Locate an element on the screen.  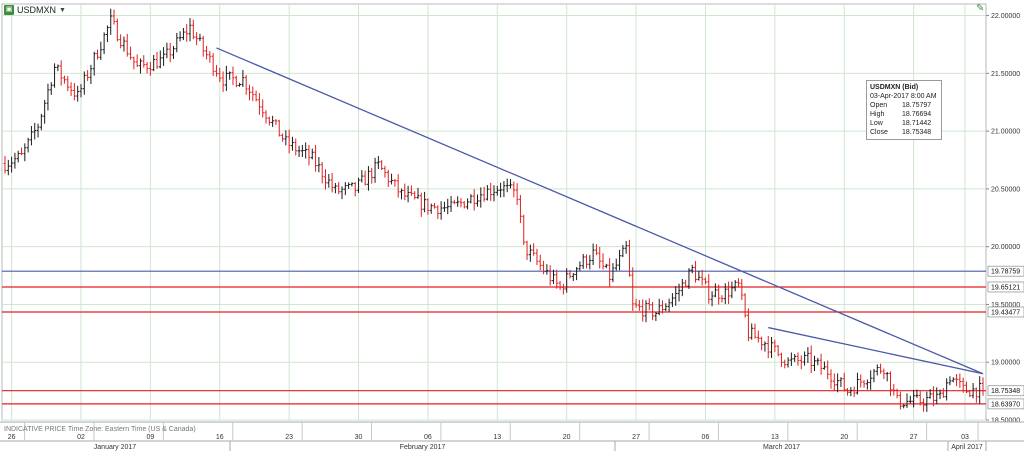
tooltip-row: Low 18.71442 is located at coordinates (904, 123).